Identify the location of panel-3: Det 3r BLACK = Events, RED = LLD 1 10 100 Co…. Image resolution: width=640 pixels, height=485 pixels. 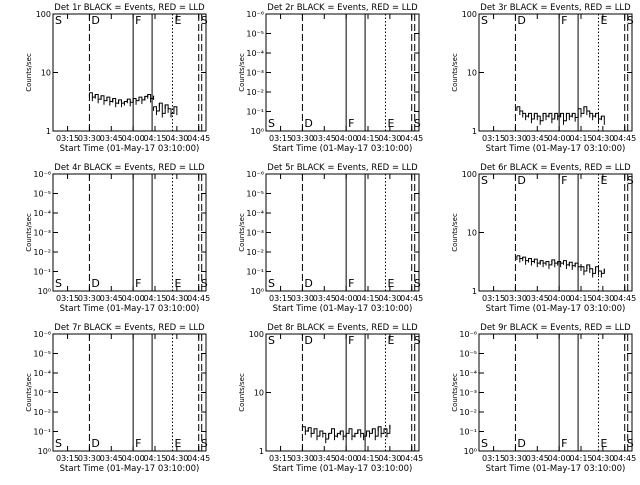
(543, 78).